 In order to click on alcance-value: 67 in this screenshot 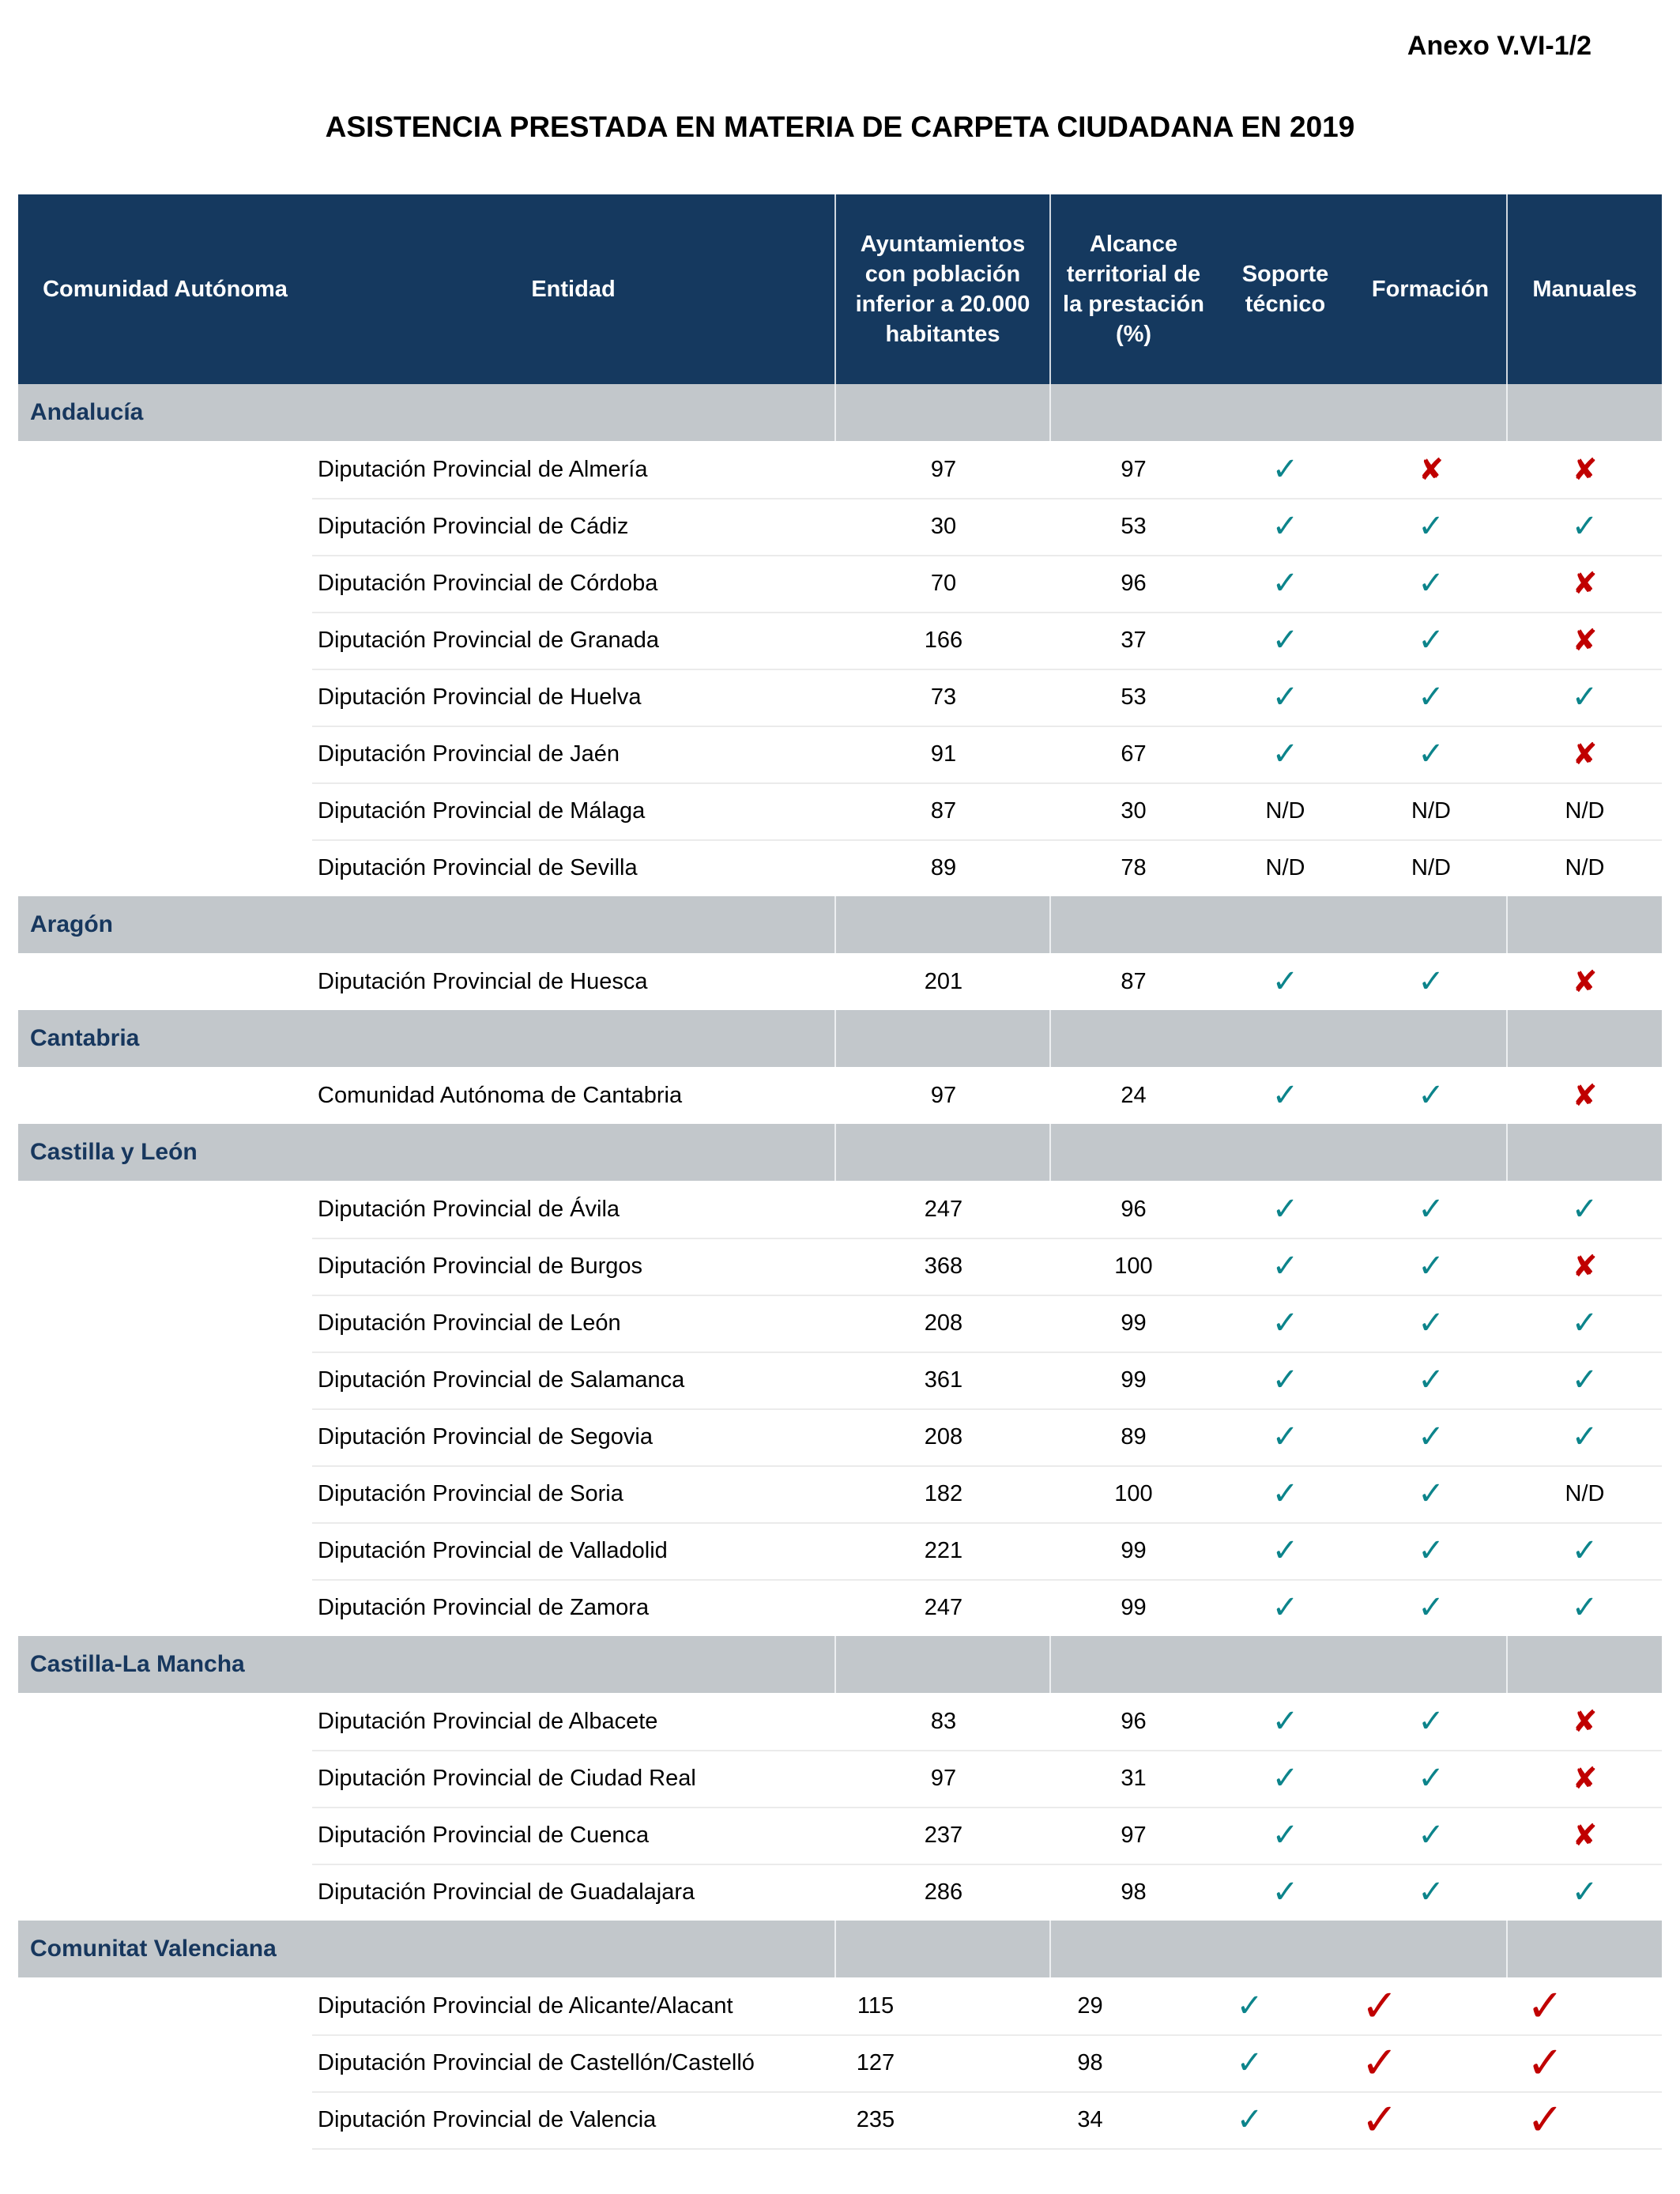, I will do `click(1134, 754)`.